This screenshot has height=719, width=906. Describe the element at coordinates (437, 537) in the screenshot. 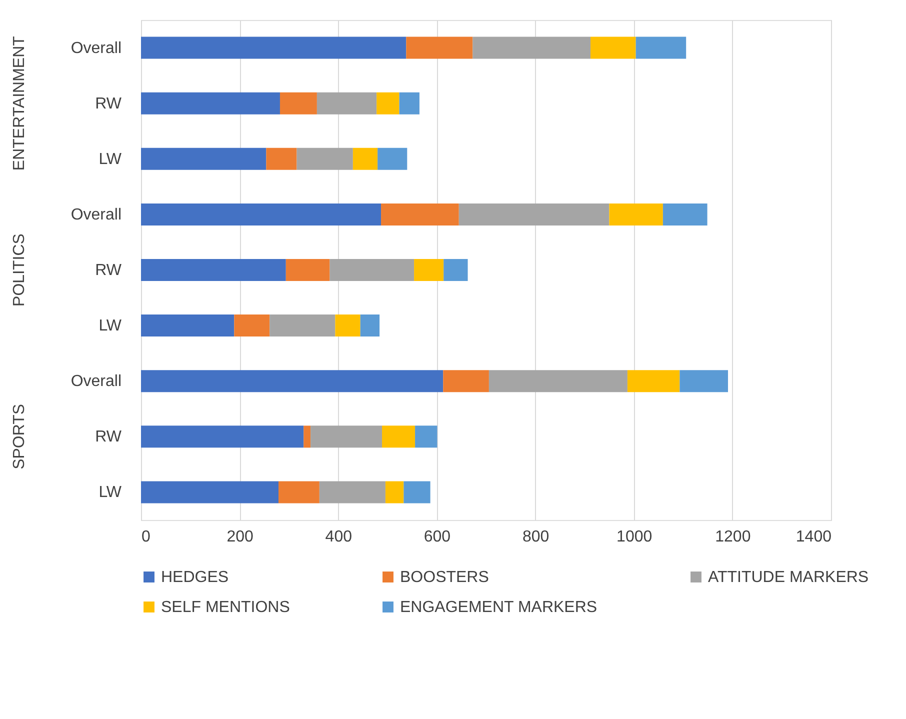

I see `x-tick-label: 600` at that location.